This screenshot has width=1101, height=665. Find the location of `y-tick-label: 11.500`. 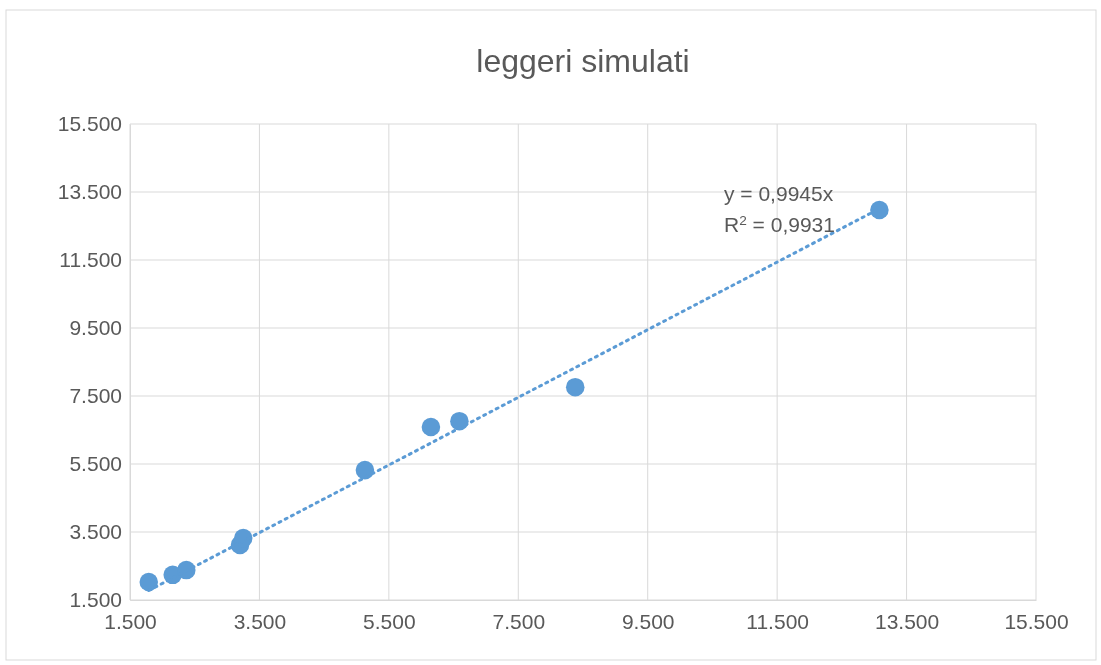

y-tick-label: 11.500 is located at coordinates (90, 260).